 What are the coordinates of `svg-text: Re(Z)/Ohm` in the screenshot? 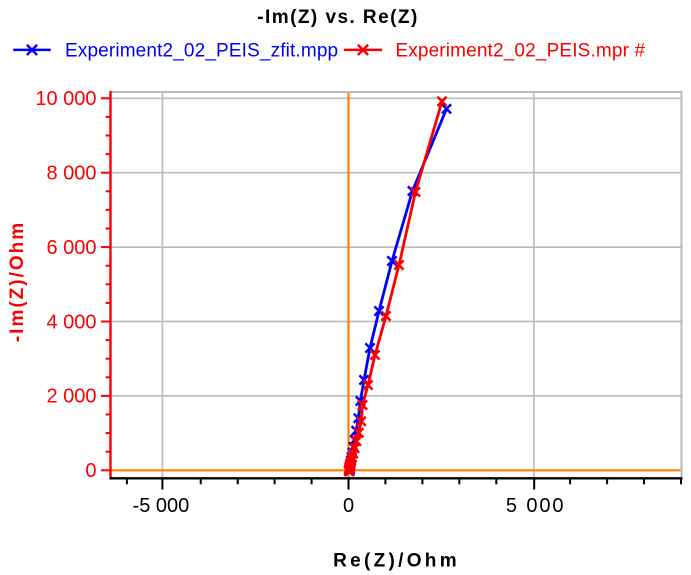 It's located at (396, 560).